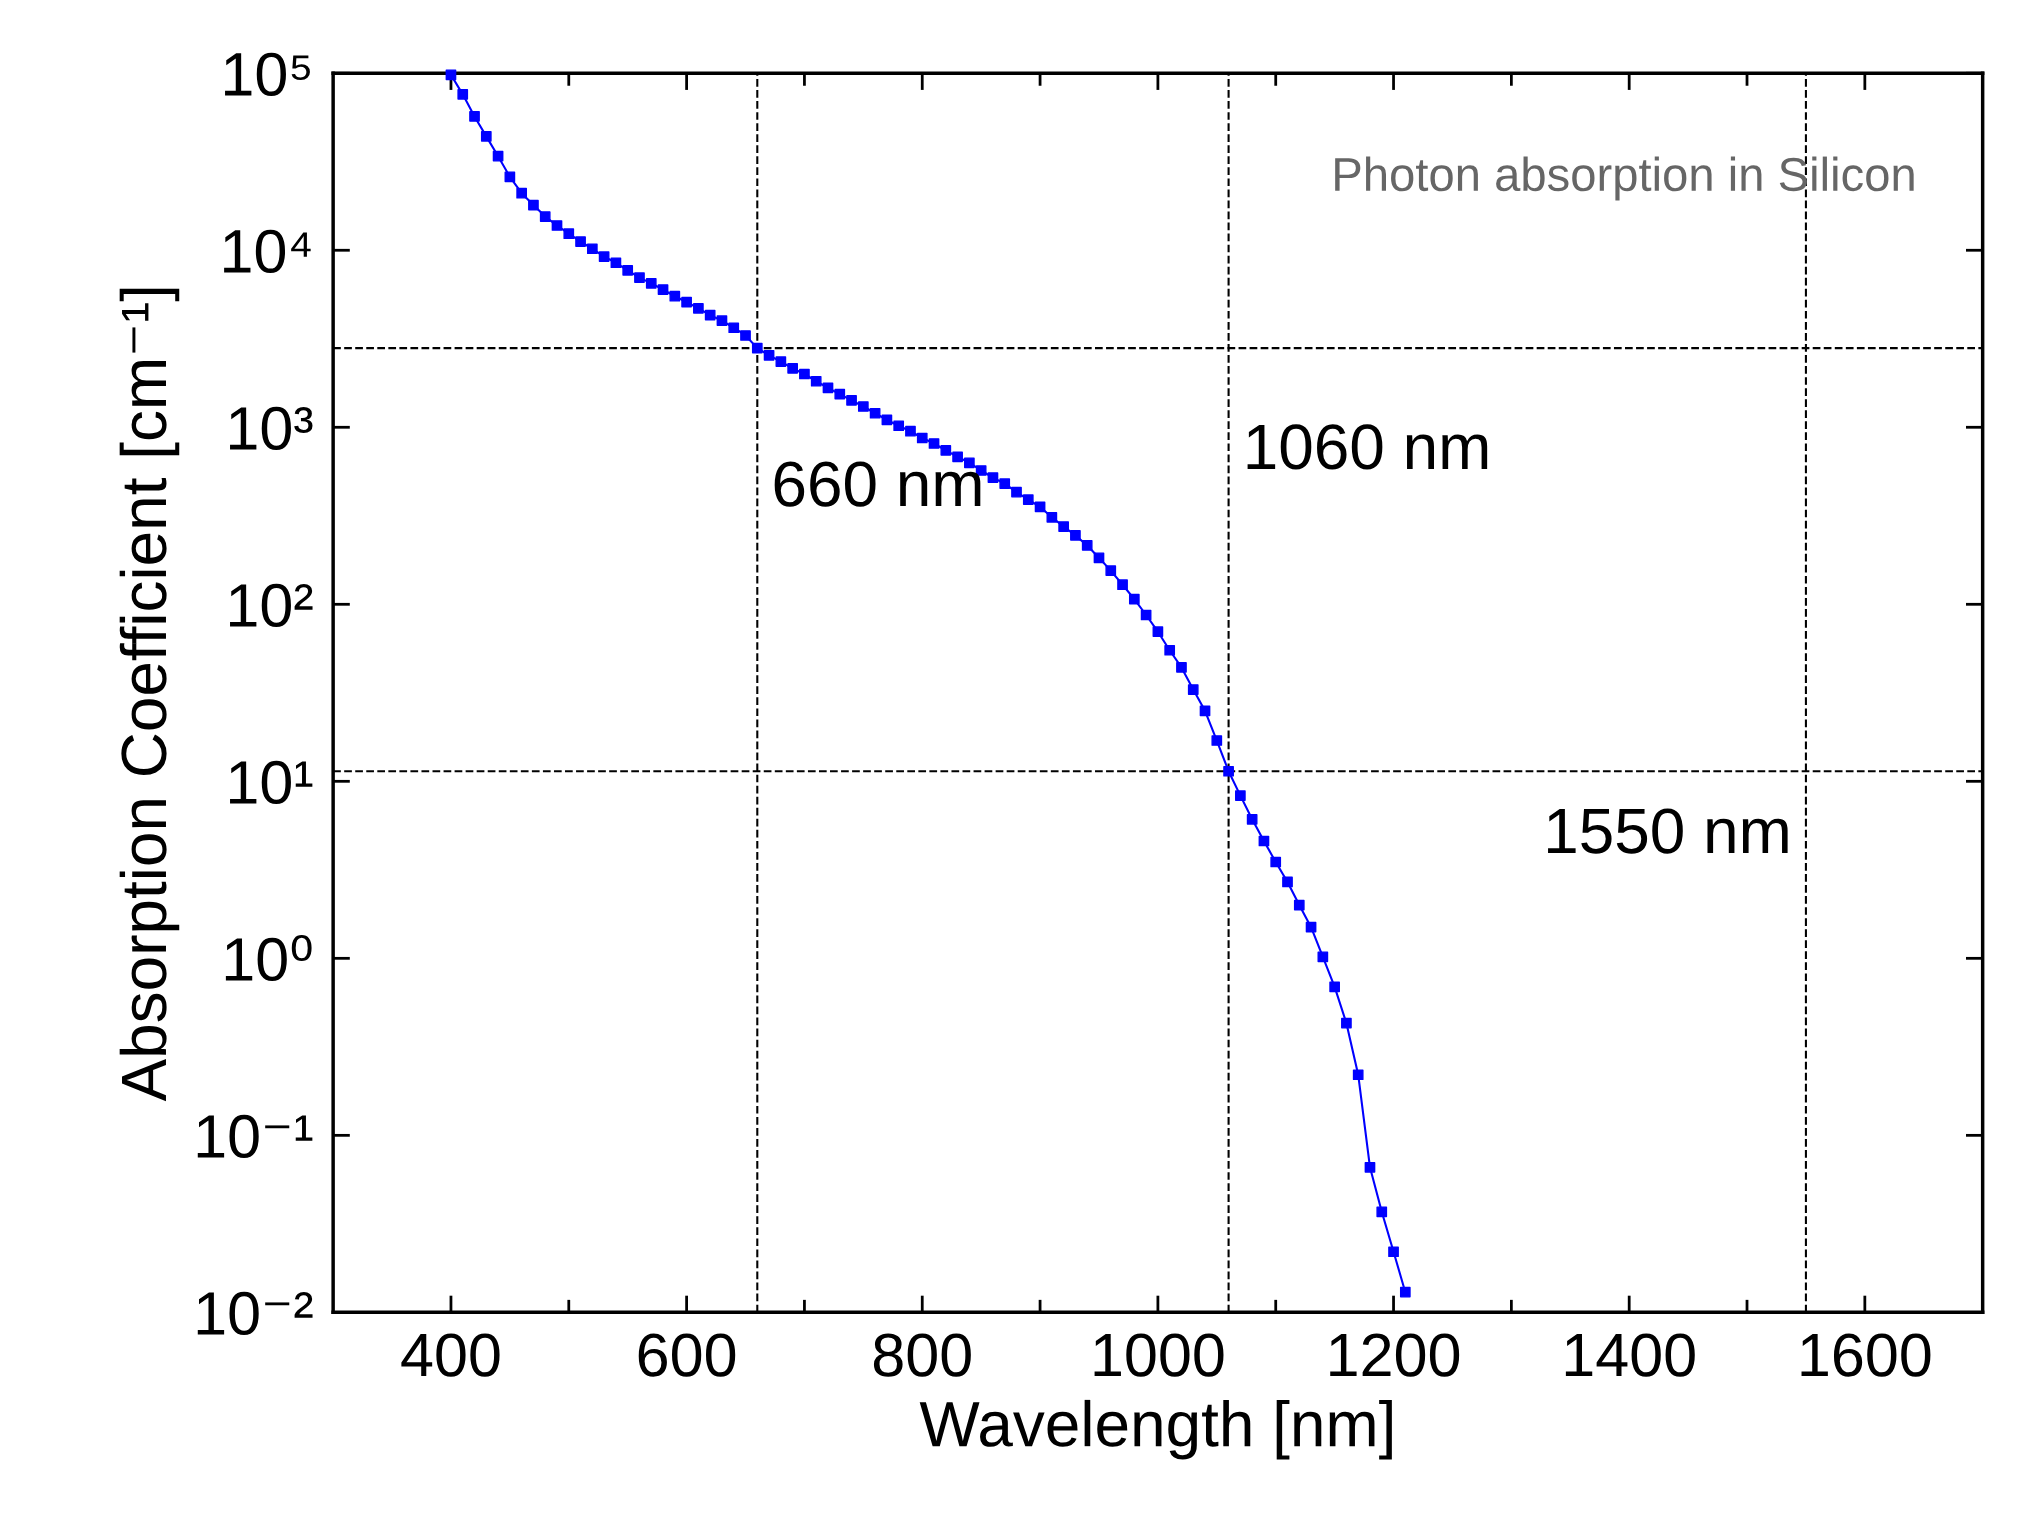 This screenshot has width=2019, height=1526. Describe the element at coordinates (255, 1136) in the screenshot. I see `y-tick-label: 10⁻¹` at that location.